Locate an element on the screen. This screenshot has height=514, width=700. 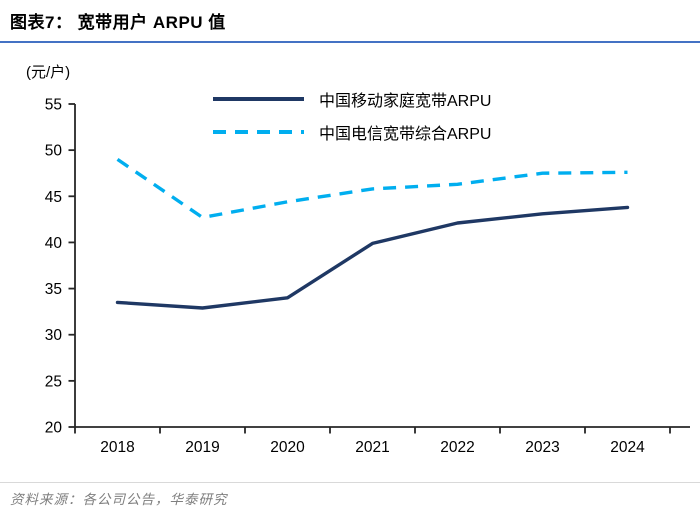
y-tick-label: 25 is located at coordinates (53, 381).